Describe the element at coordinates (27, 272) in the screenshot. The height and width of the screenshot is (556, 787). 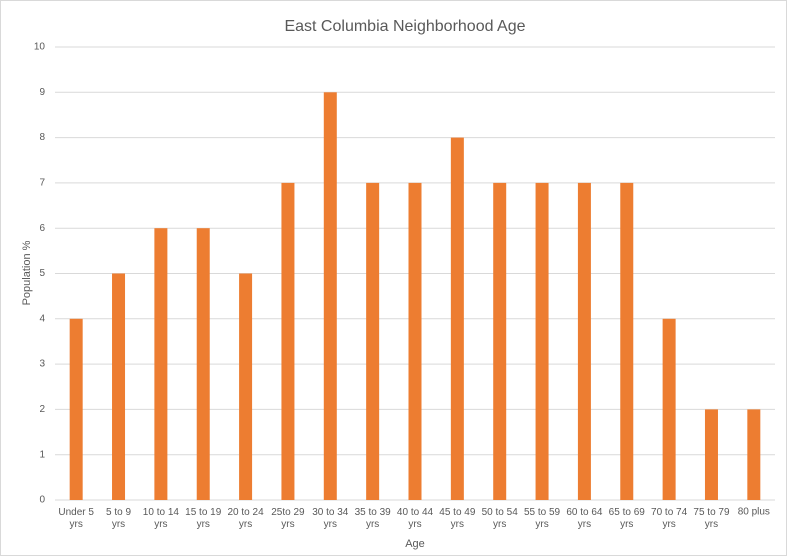
I see `y-axis-title: Population %` at that location.